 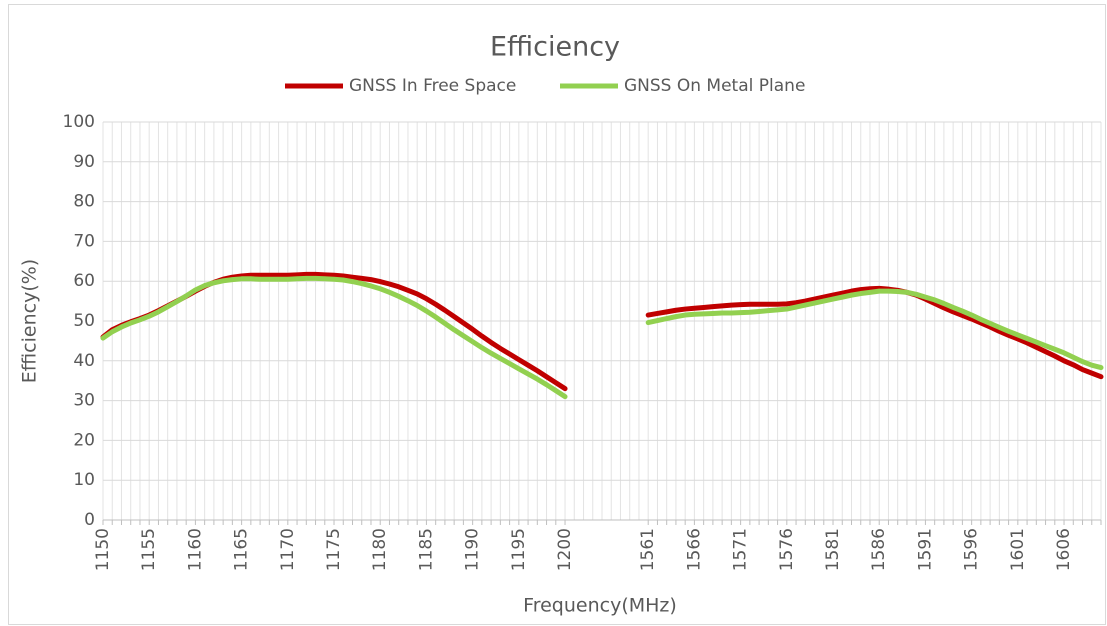 What do you see at coordinates (1018, 549) in the screenshot?
I see `x-tick-label: 1601` at bounding box center [1018, 549].